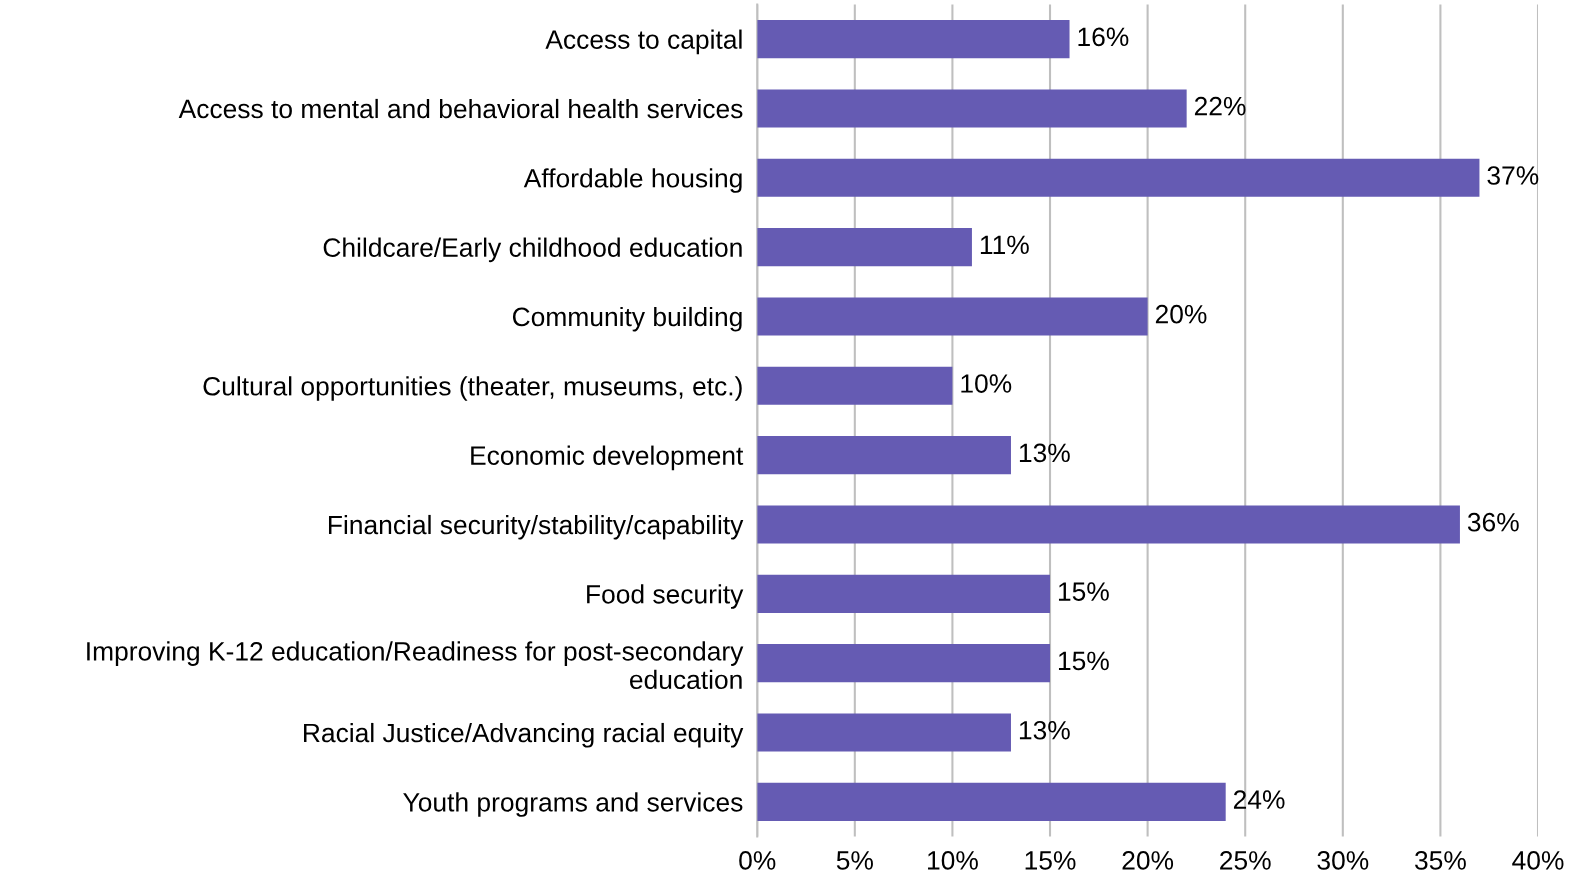 This screenshot has height=888, width=1571. What do you see at coordinates (1148, 860) in the screenshot?
I see `x-tick-label: 20%` at bounding box center [1148, 860].